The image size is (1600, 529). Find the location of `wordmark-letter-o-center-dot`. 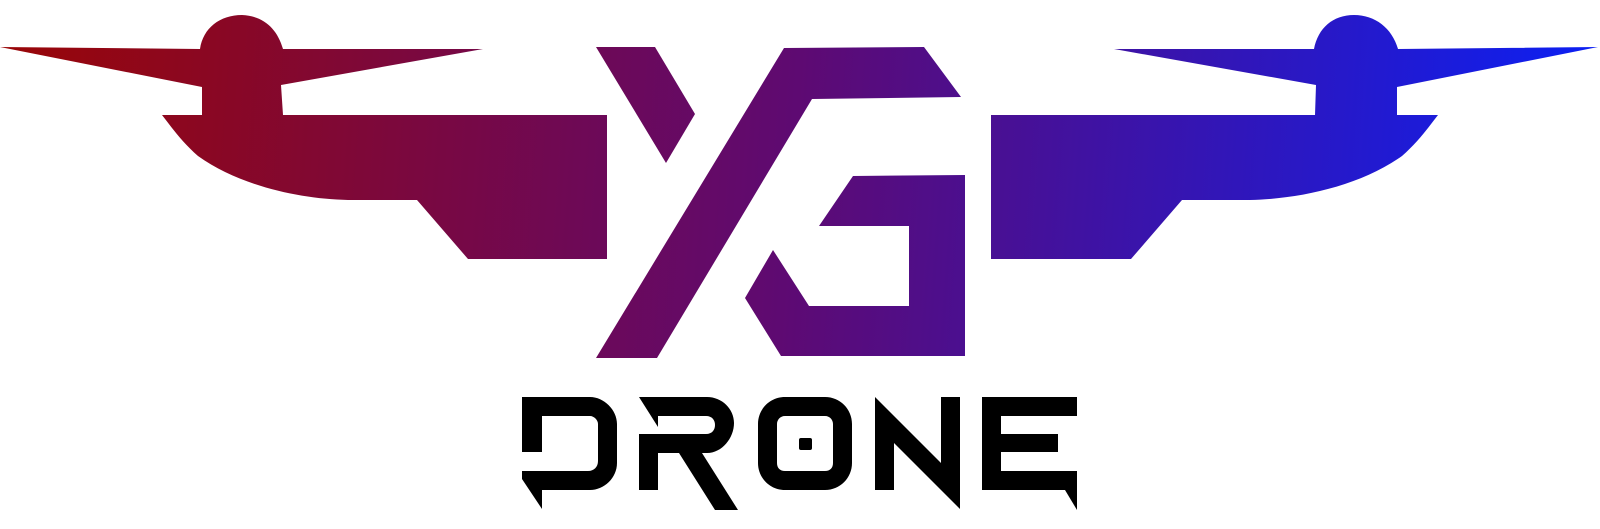

wordmark-letter-o-center-dot is located at coordinates (805, 444).